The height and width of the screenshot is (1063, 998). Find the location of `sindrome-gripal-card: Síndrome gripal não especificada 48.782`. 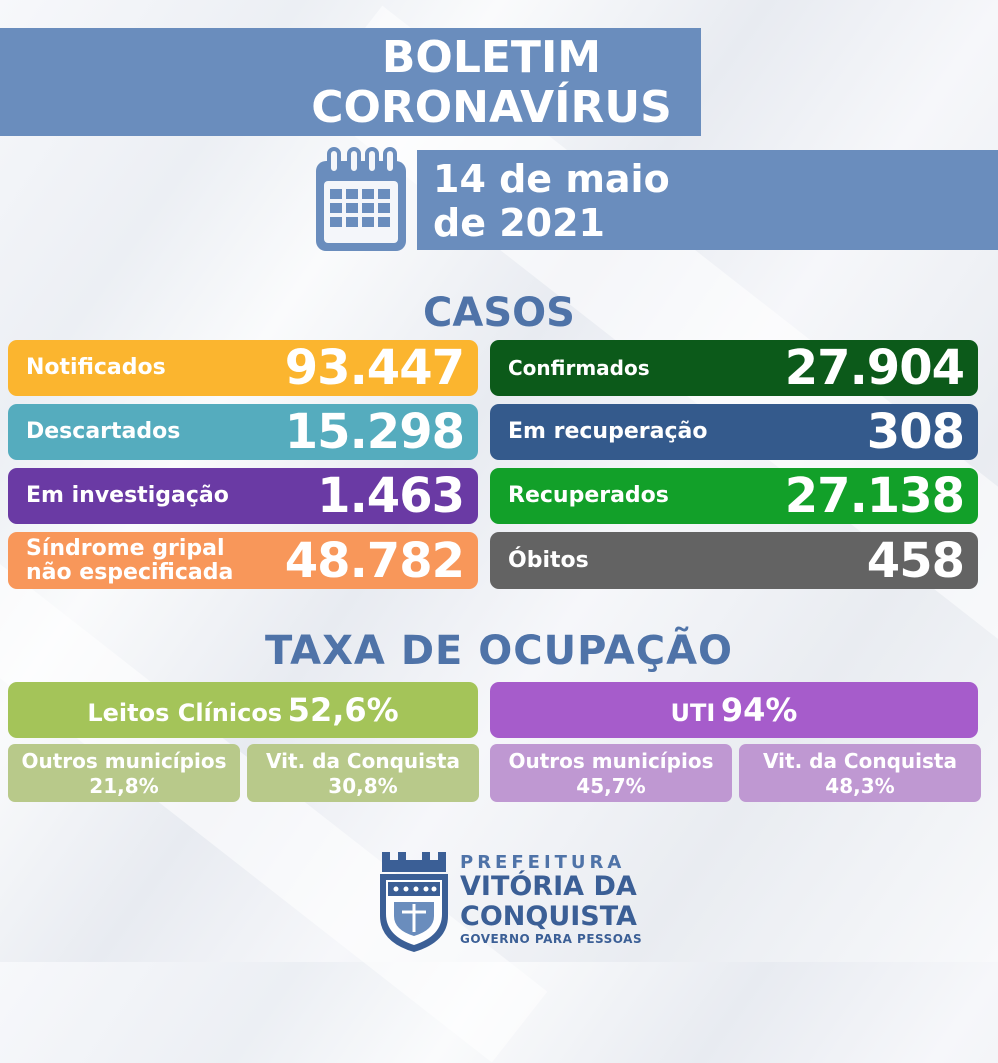

sindrome-gripal-card: Síndrome gripal não especificada 48.782 is located at coordinates (243, 560).